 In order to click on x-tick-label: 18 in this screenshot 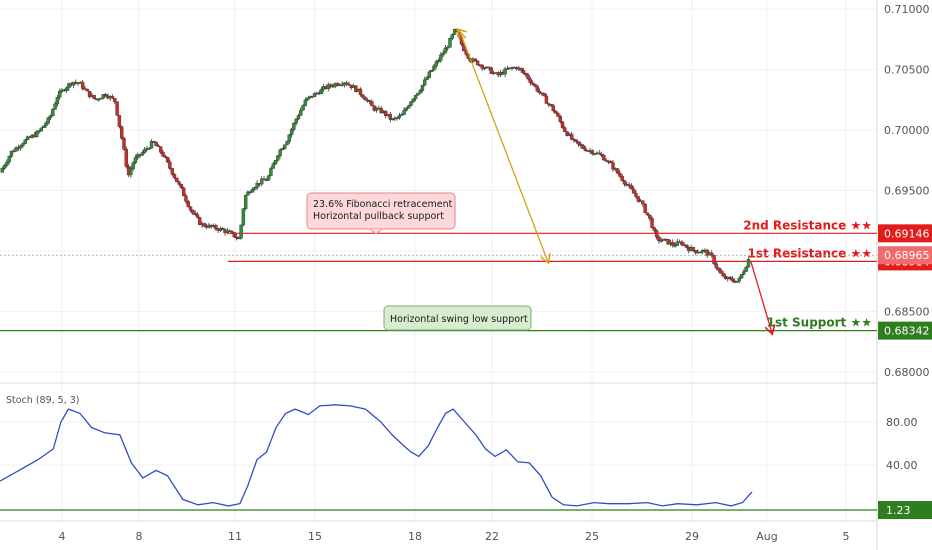, I will do `click(415, 536)`.